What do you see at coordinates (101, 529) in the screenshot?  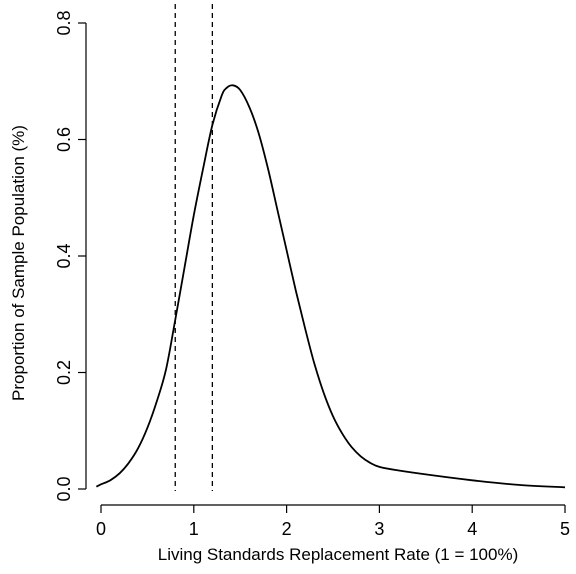 I see `x-tick-label: 0` at bounding box center [101, 529].